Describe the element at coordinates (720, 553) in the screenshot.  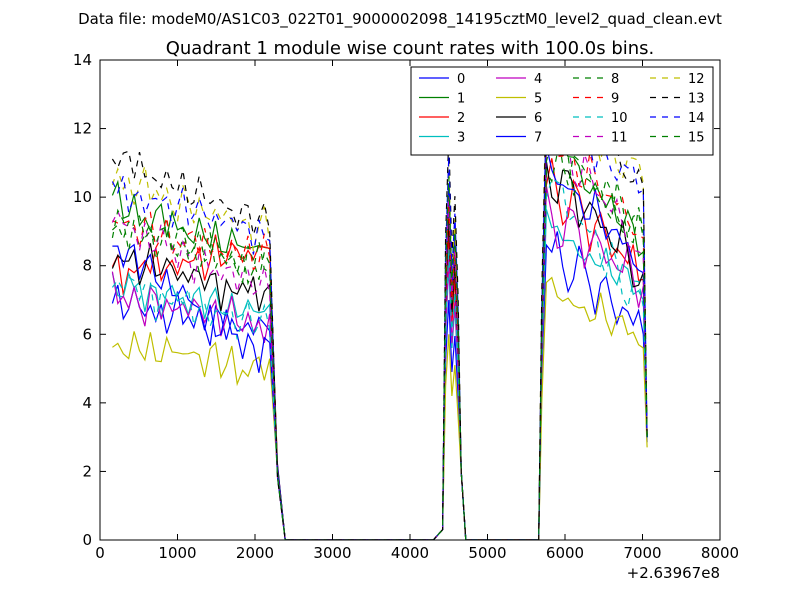
I see `x-tick-label: 8000` at that location.